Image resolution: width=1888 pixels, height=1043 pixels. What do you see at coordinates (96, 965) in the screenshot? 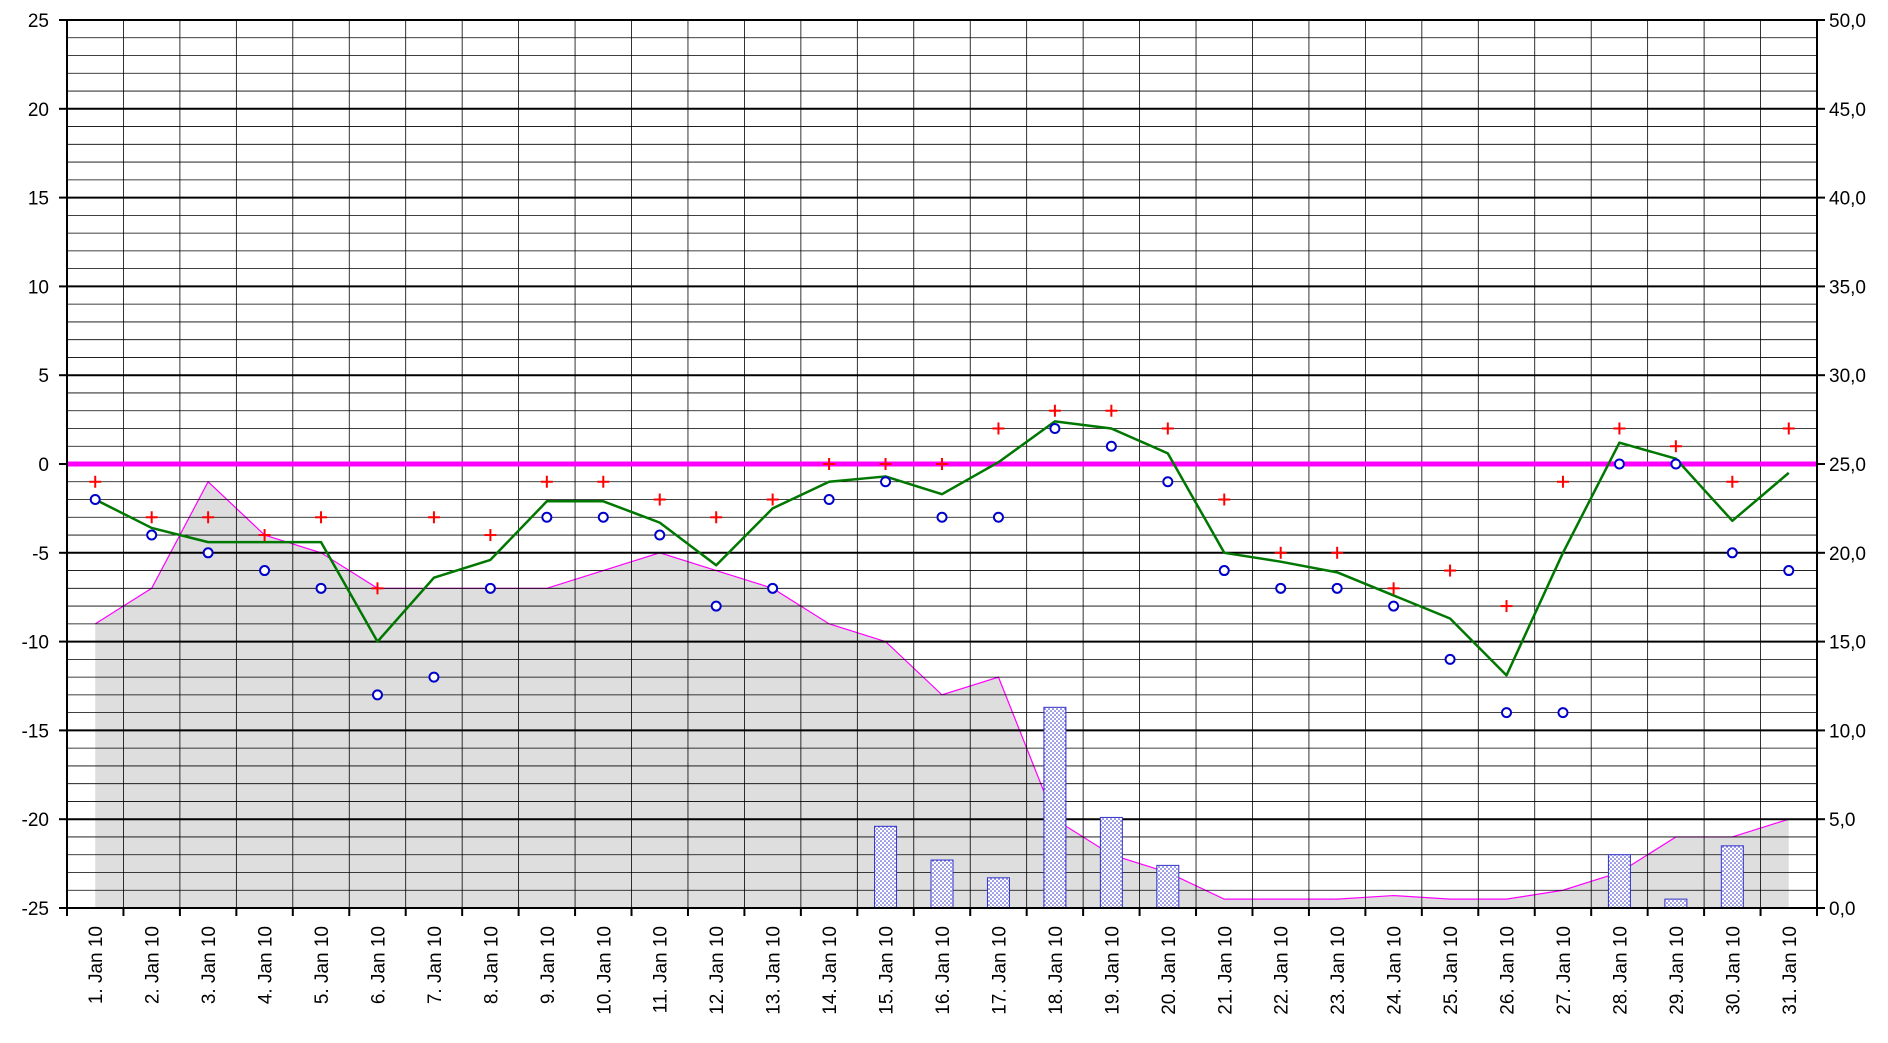
I see `x-tick-label: 1. Jan 10` at bounding box center [96, 965].